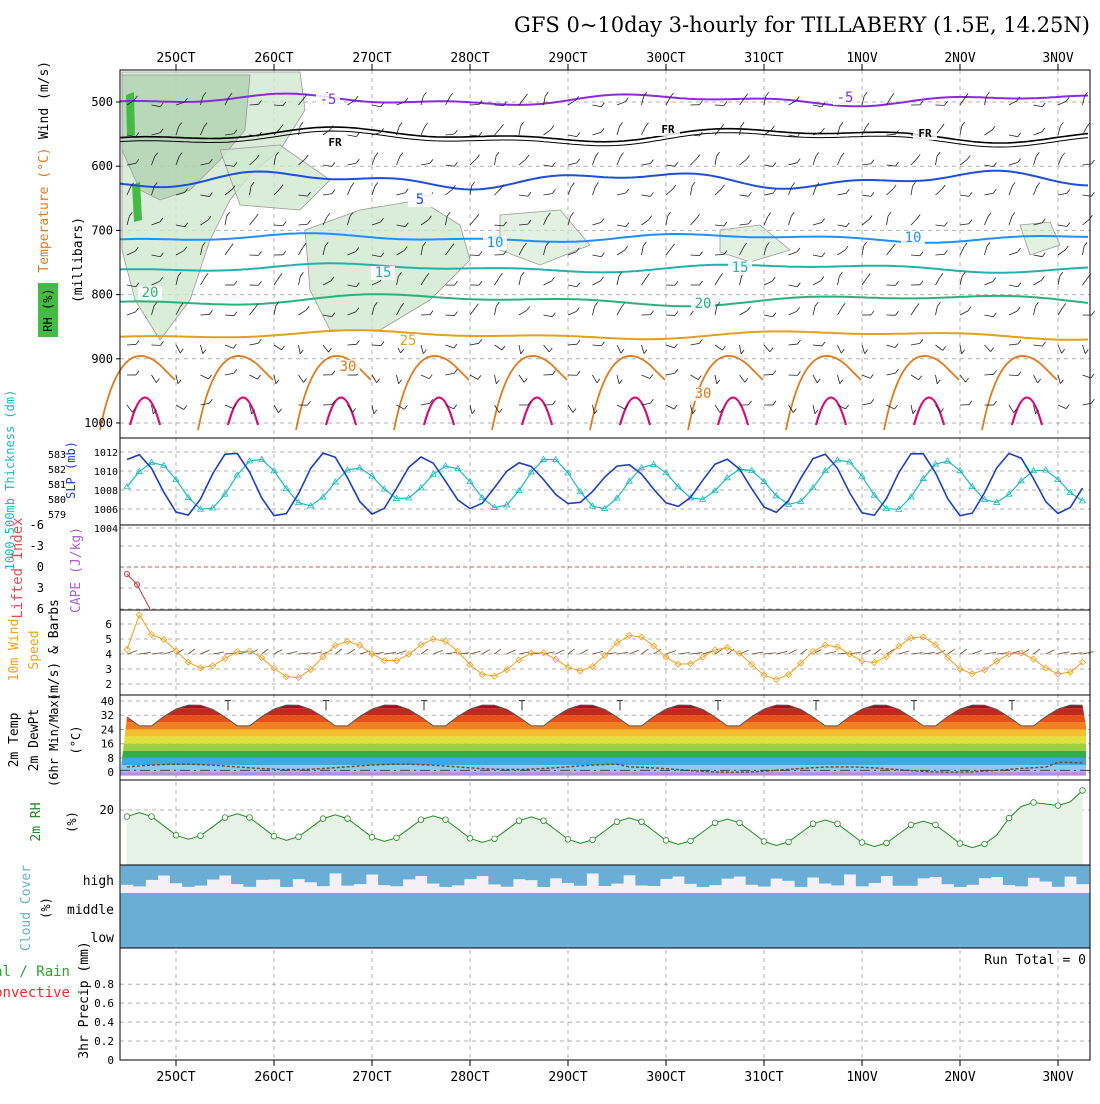 This screenshot has width=1100, height=1104. I want to click on top-date-label: 25OCT, so click(175, 58).